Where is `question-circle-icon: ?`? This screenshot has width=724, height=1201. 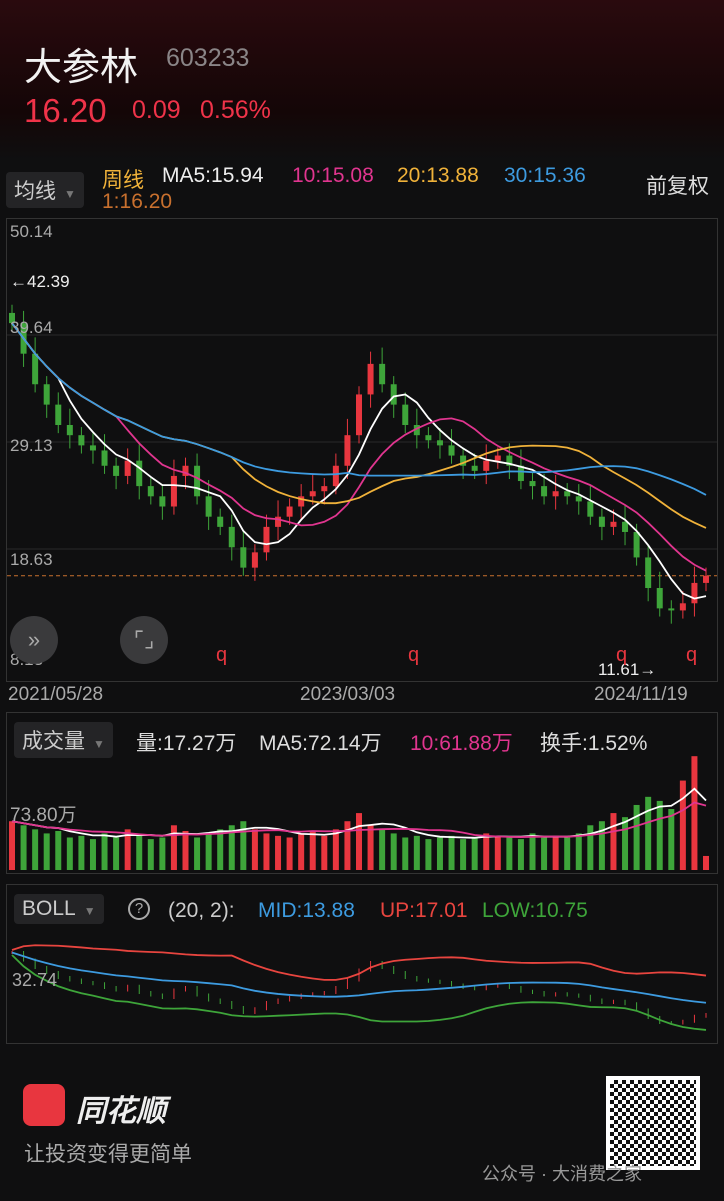
question-circle-icon: ? is located at coordinates (139, 909).